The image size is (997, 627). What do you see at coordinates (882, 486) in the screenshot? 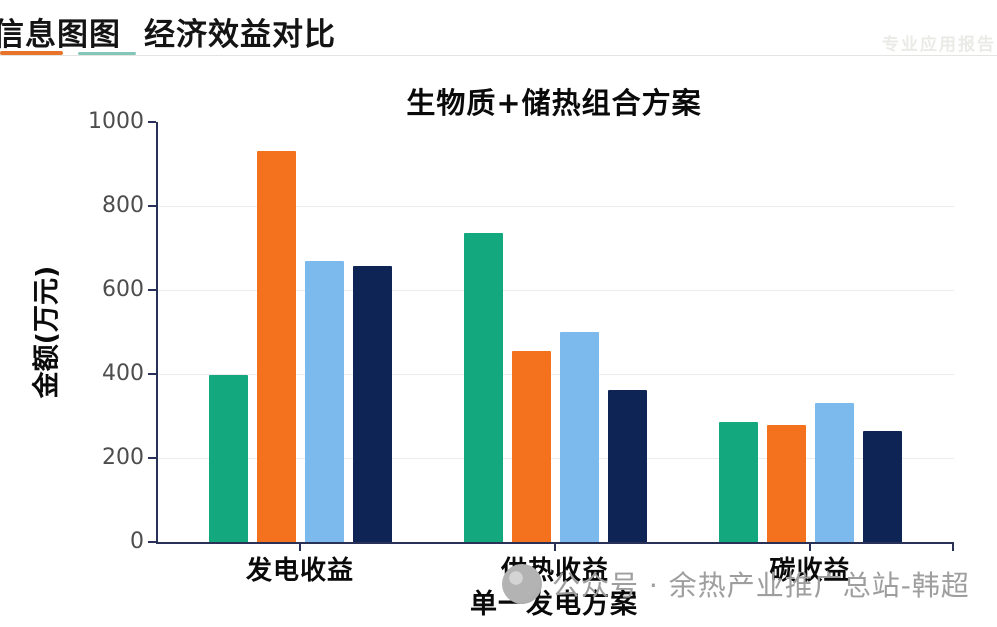
I see `bar-navy-碳收益` at bounding box center [882, 486].